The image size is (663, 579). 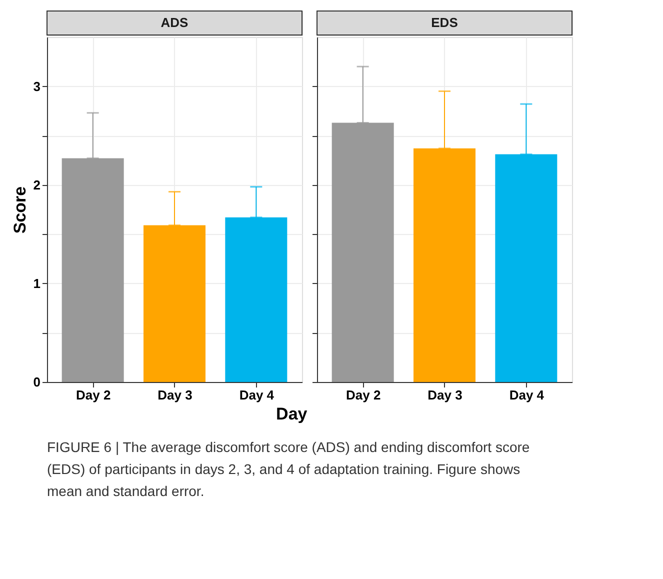 I want to click on y-tick-label: 3, so click(x=36, y=86).